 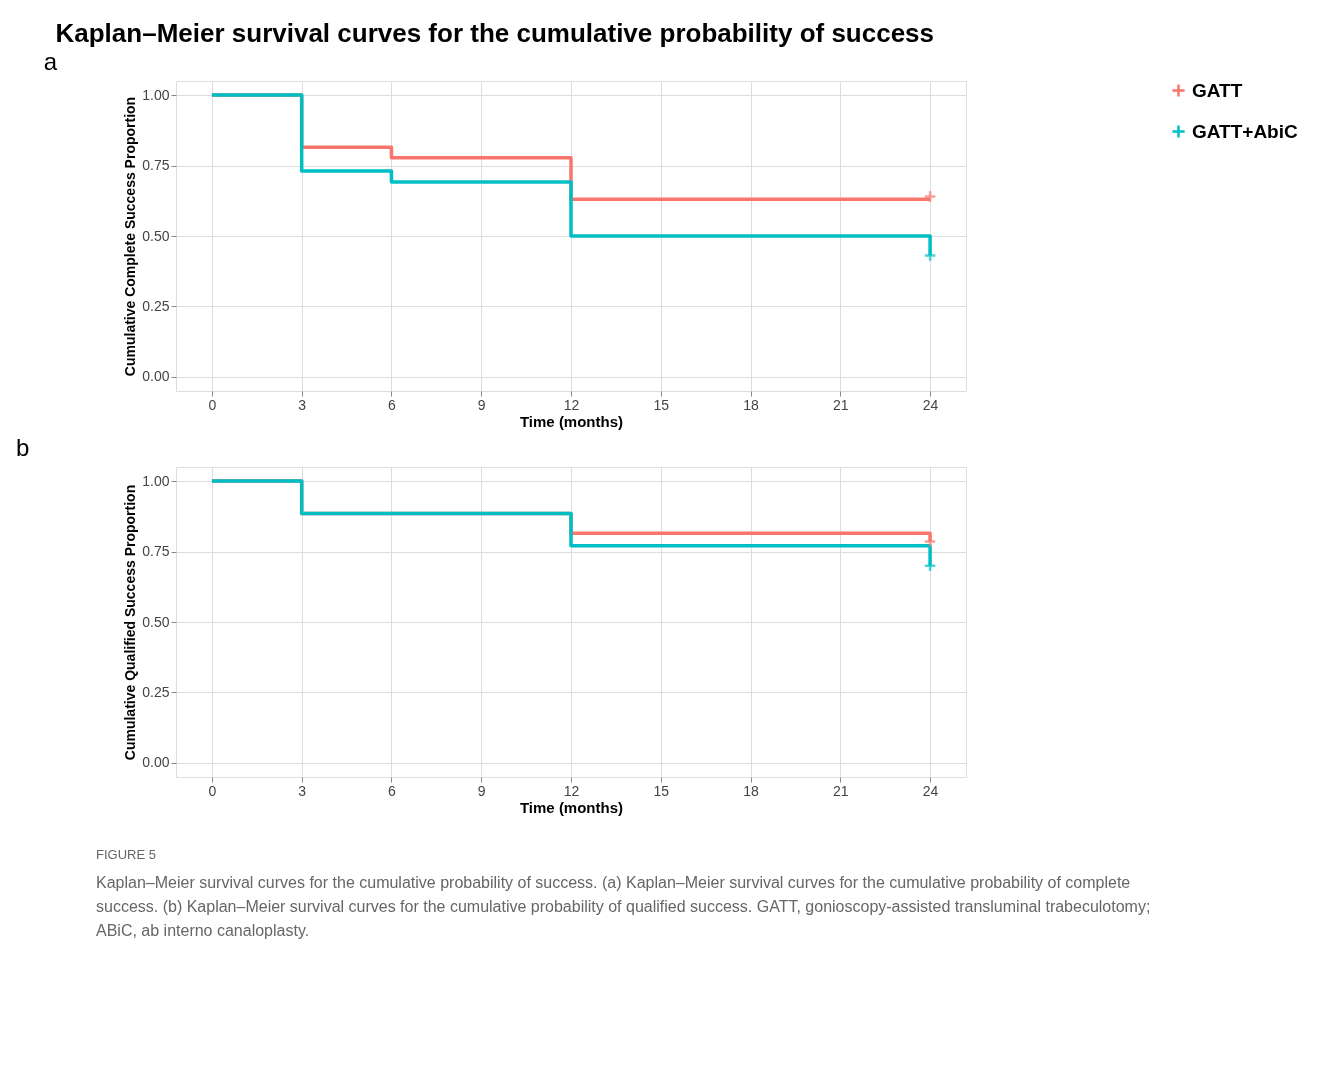 I want to click on text: Kaplan–Meier survival curves for the cumulative probability of success. (a) Kaplan–Meier survival curves for the cumulative probability of complete success. (b) Kaplan–Meier survival curves for the cumulative probability of qualified success. GATT, gonioscopy-assisted transluminal trabeculotomy; ABiC, ab interno canaloplasty., so click(x=623, y=906).